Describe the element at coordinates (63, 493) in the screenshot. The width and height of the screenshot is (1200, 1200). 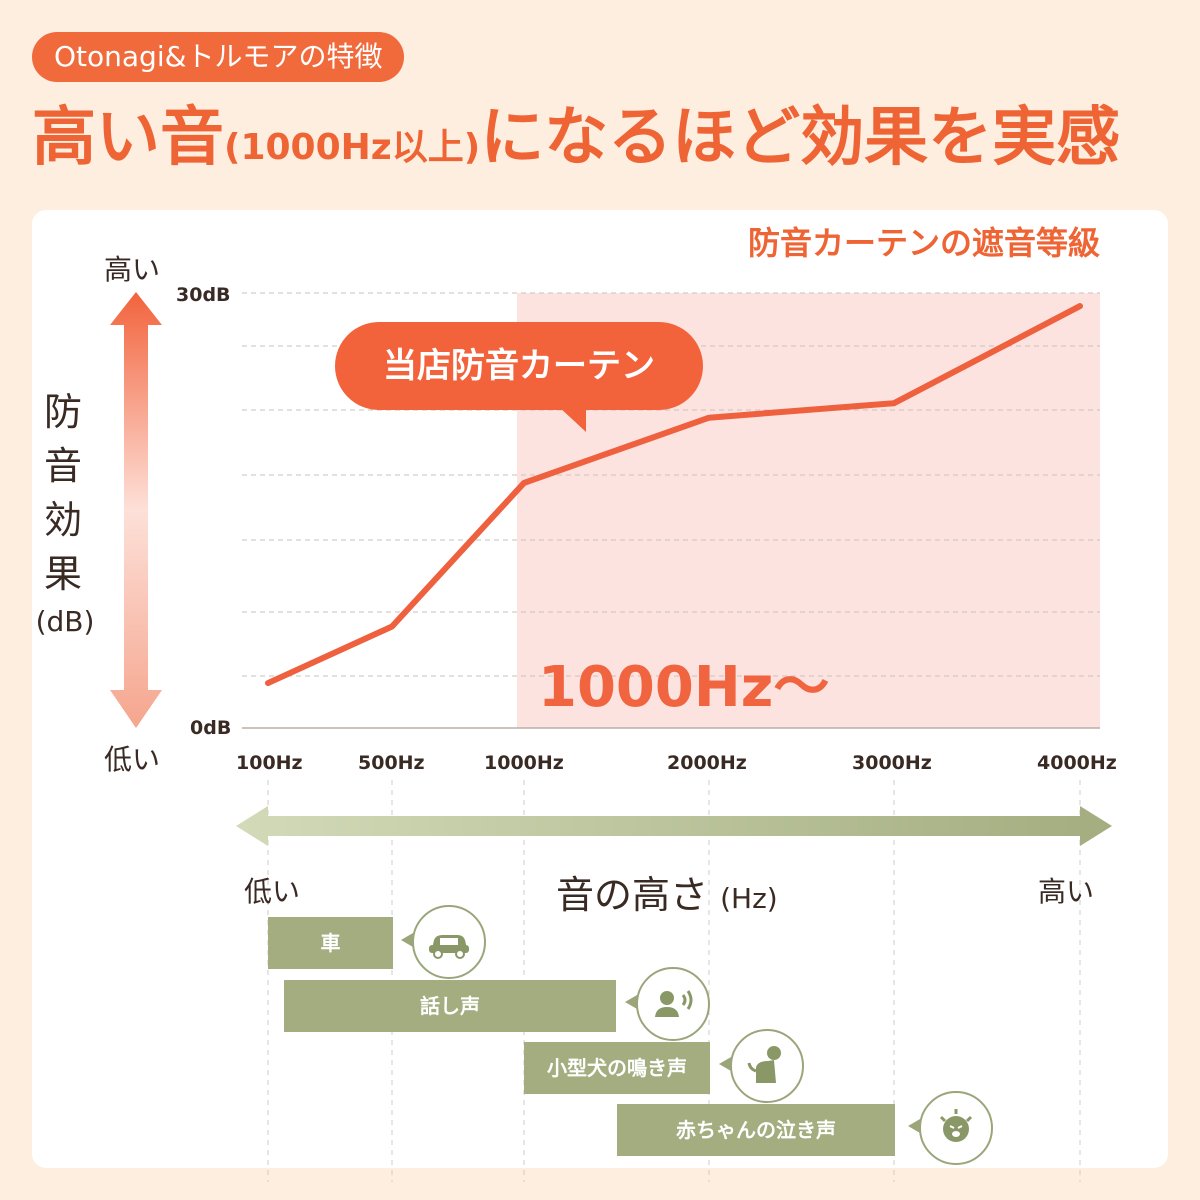
I see `y-axis-label: 防音効果` at that location.